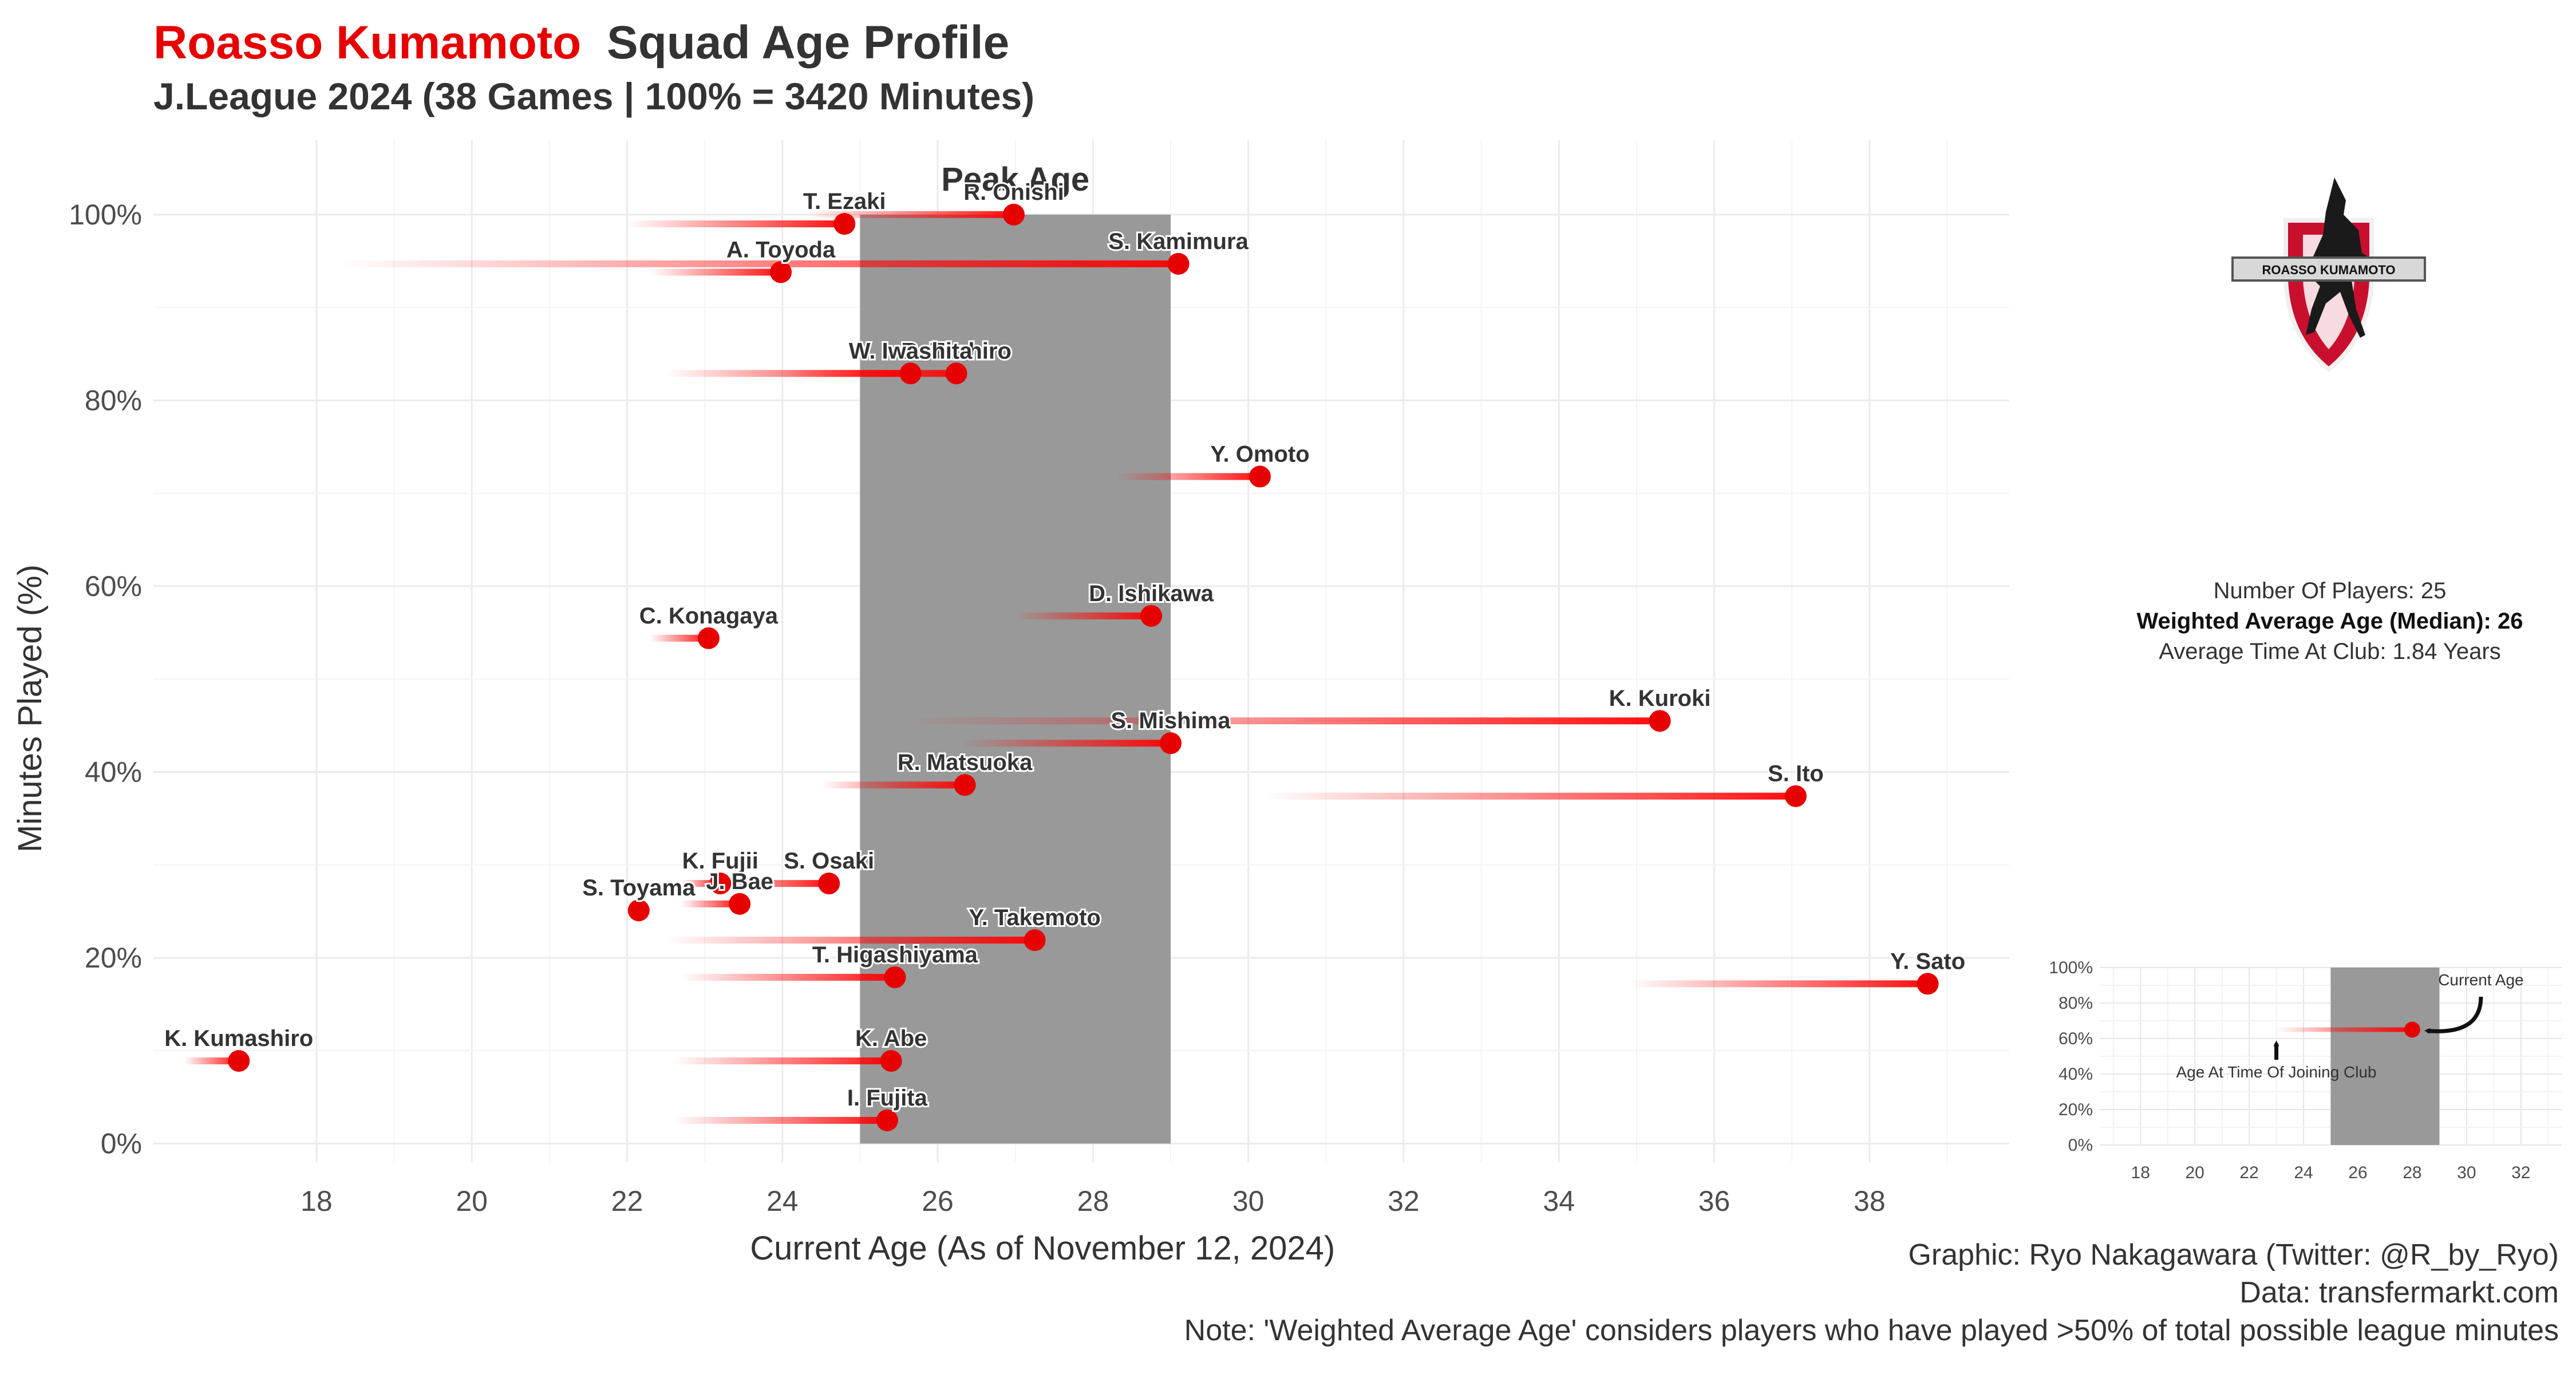  What do you see at coordinates (2080, 1145) in the screenshot?
I see `legend-y-tick-label: 0%` at bounding box center [2080, 1145].